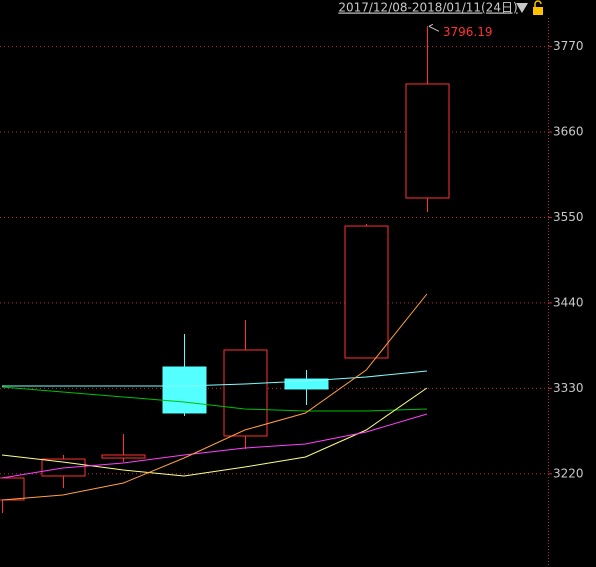 This screenshot has width=596, height=567. I want to click on y-tick-label: 3550, so click(568, 217).